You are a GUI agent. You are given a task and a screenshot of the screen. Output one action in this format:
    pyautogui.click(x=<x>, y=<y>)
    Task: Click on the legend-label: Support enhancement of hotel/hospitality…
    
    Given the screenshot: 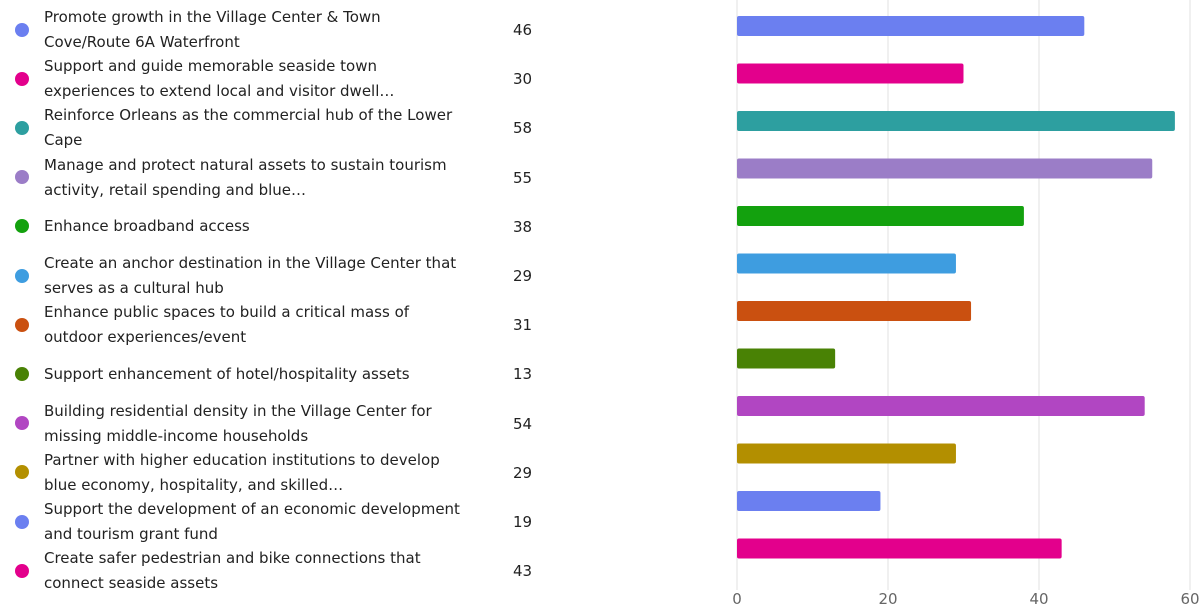 What is the action you would take?
    pyautogui.click(x=227, y=373)
    